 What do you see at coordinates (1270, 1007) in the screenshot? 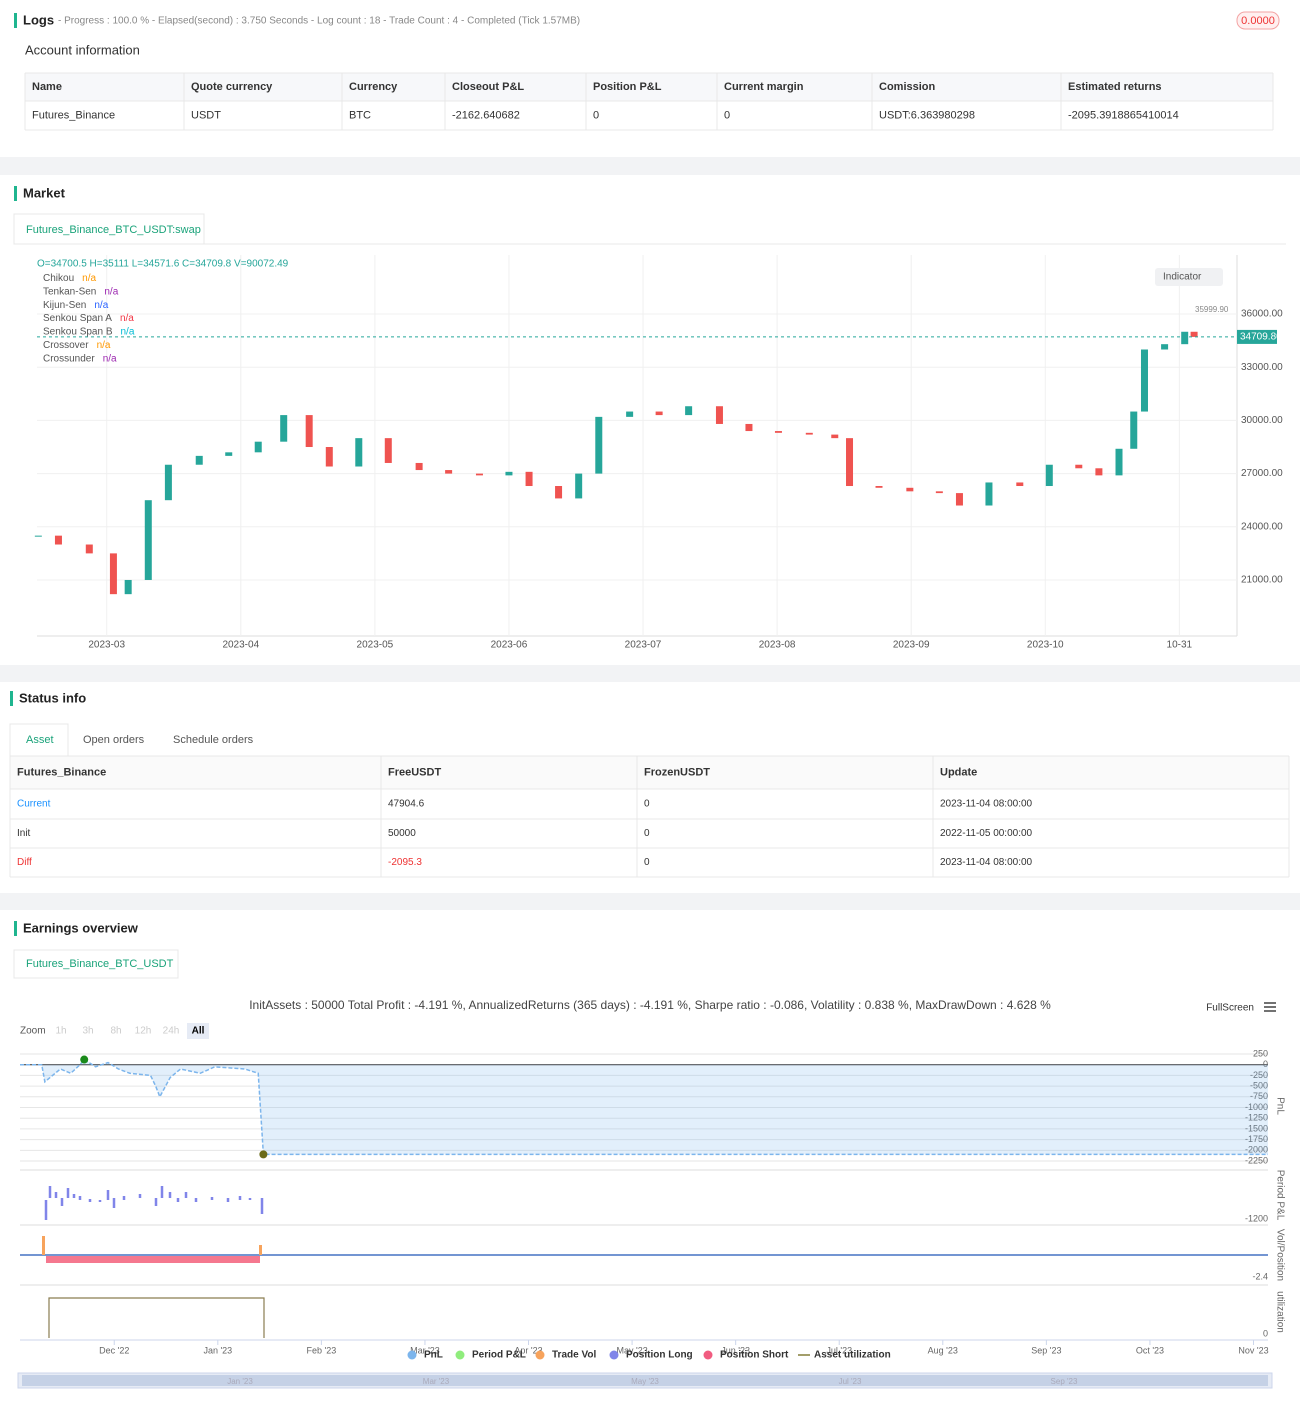
I see `menu-icon` at bounding box center [1270, 1007].